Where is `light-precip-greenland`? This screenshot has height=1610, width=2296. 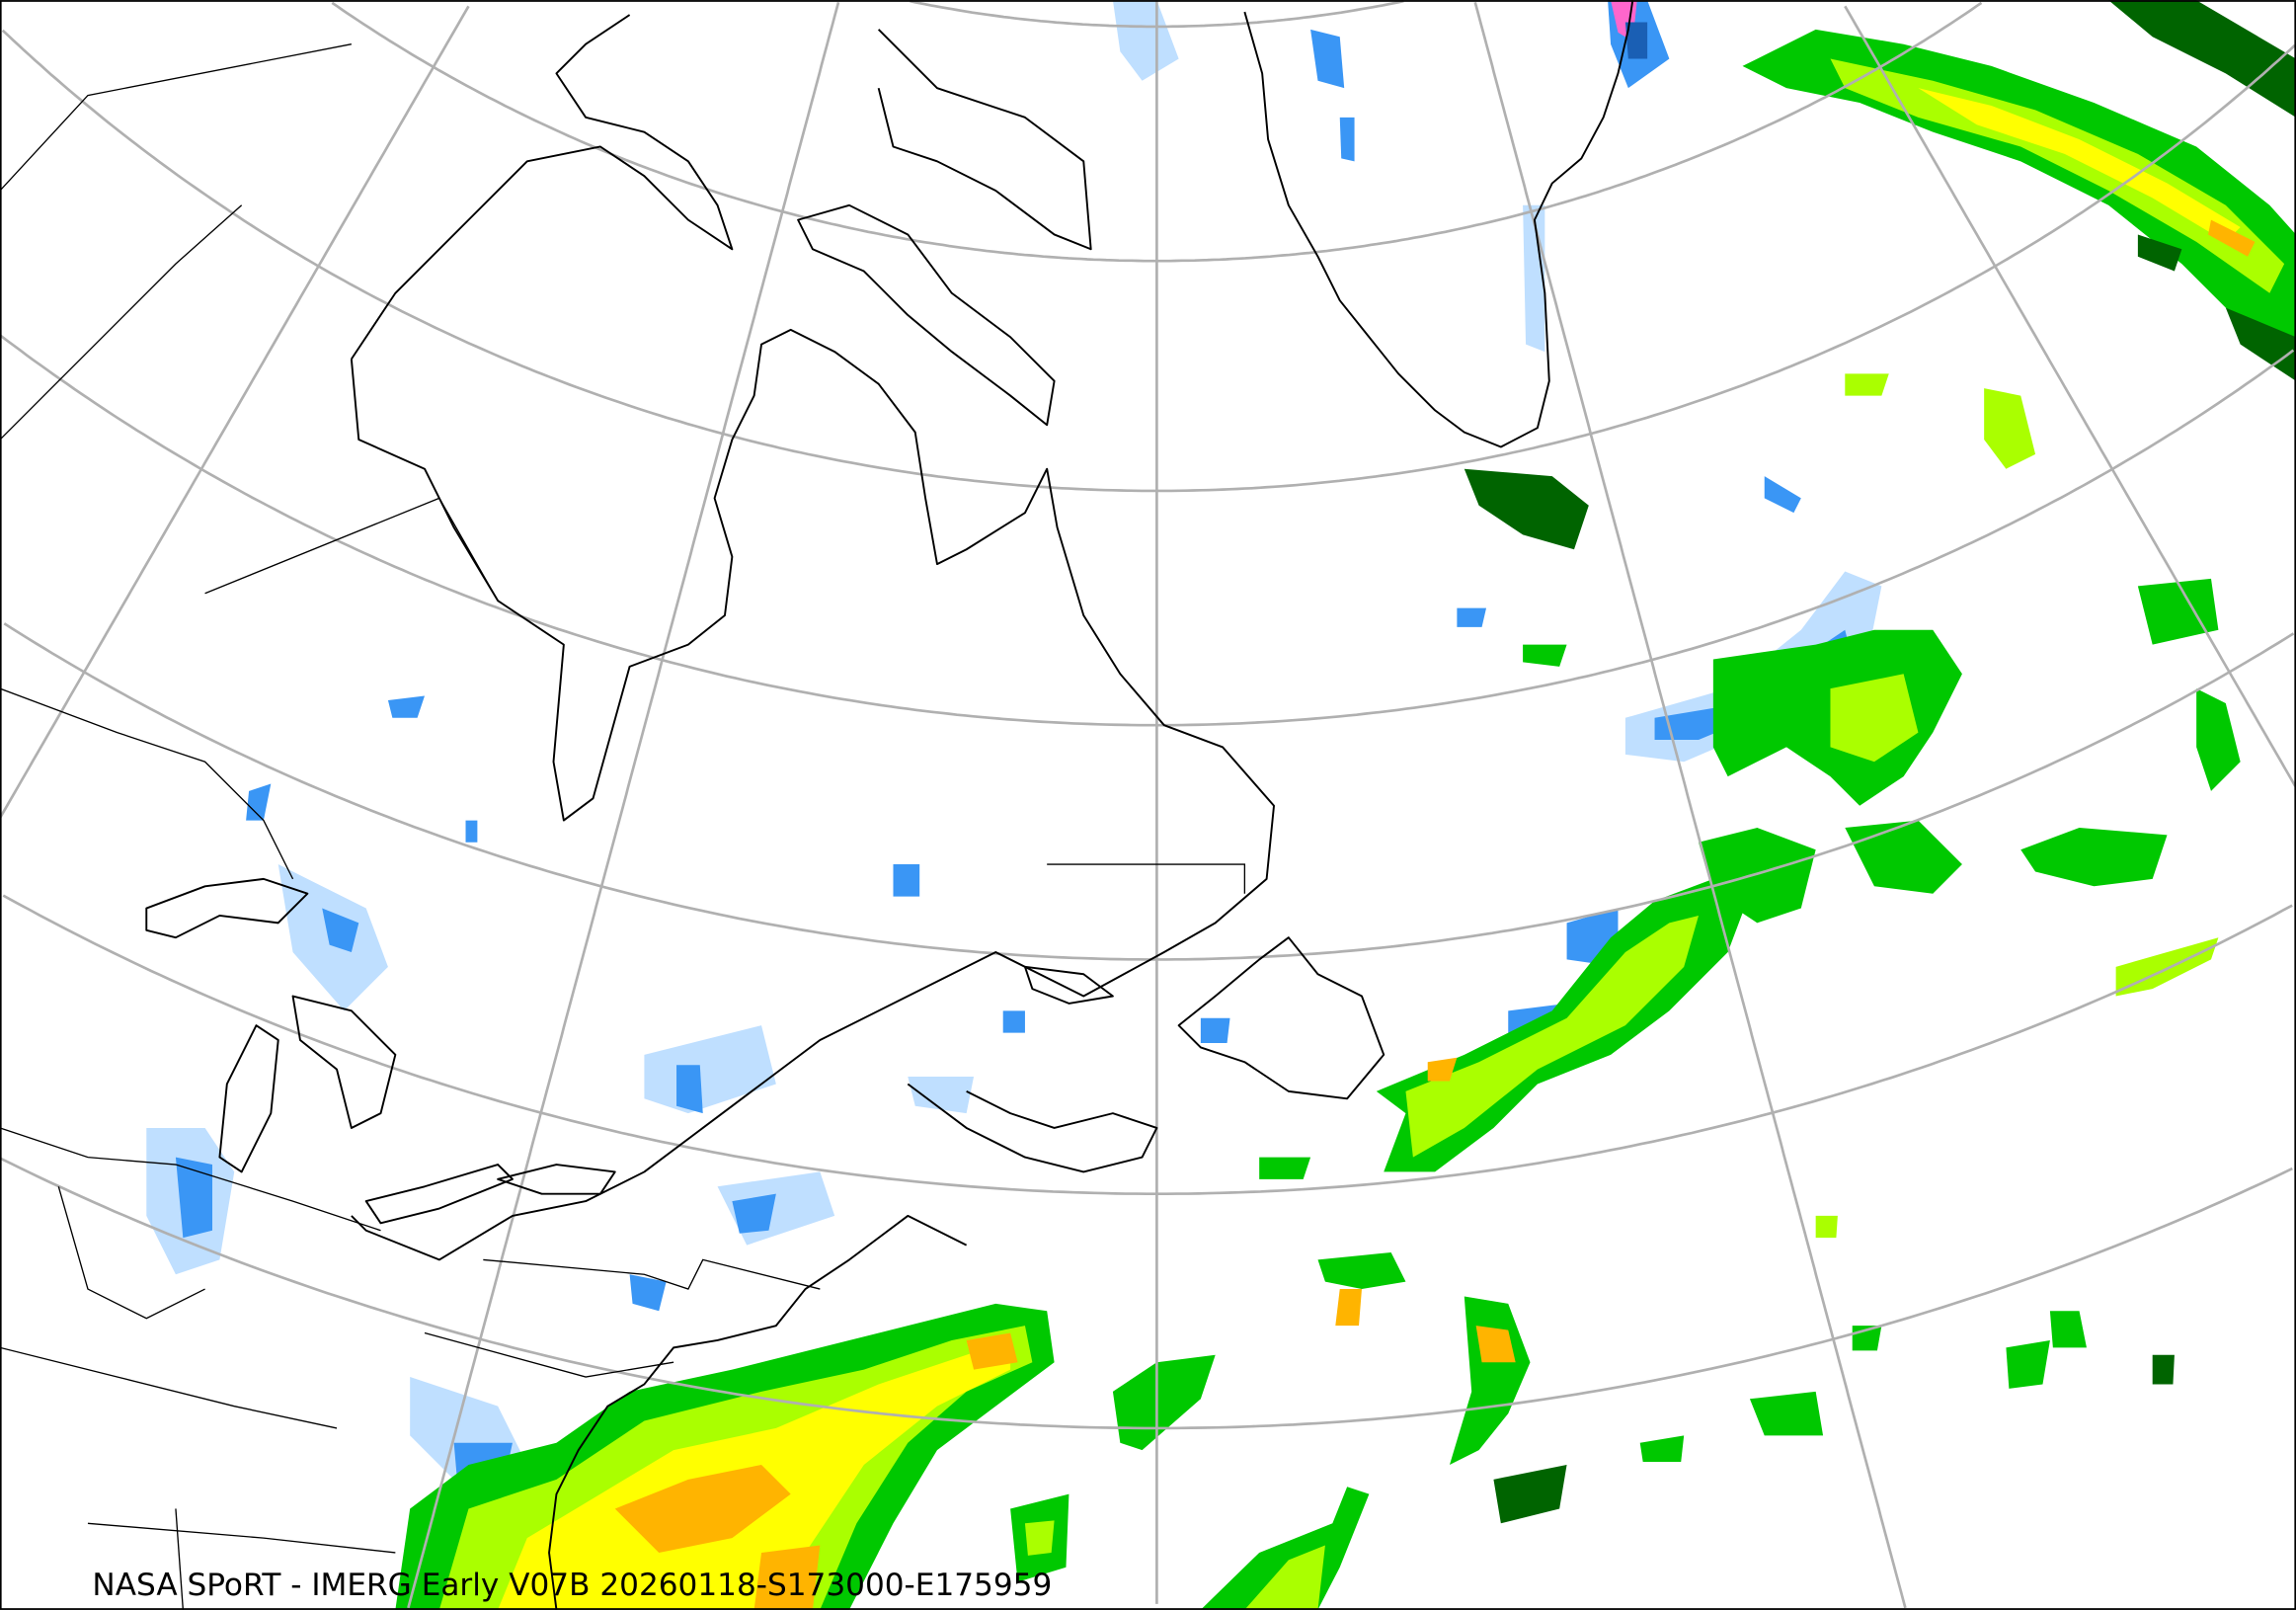
light-precip-greenland is located at coordinates (1391, 176).